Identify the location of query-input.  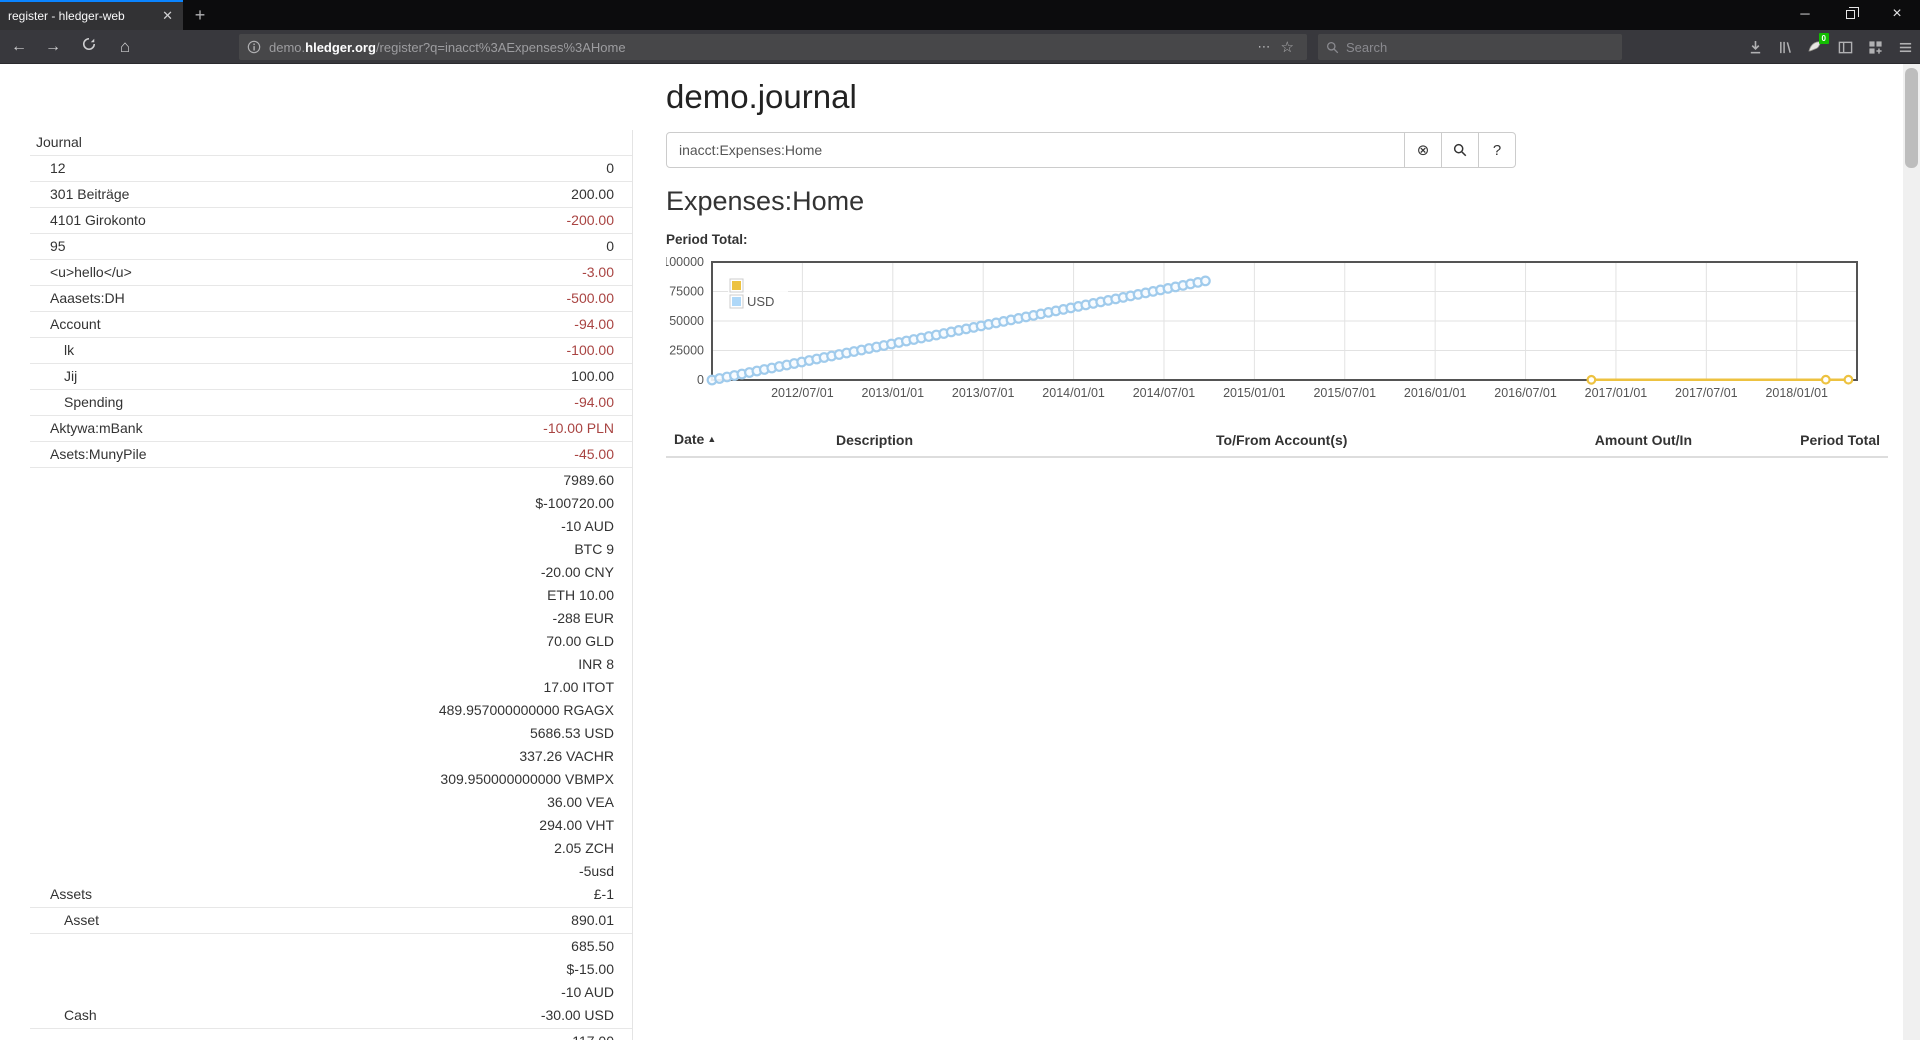
(1035, 150).